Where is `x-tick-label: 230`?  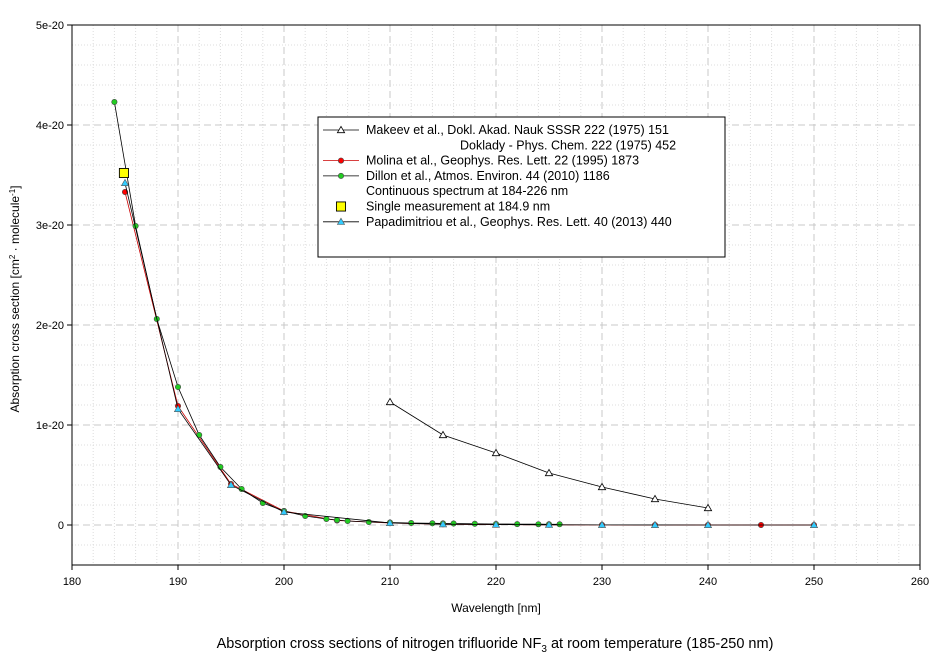
x-tick-label: 230 is located at coordinates (602, 582).